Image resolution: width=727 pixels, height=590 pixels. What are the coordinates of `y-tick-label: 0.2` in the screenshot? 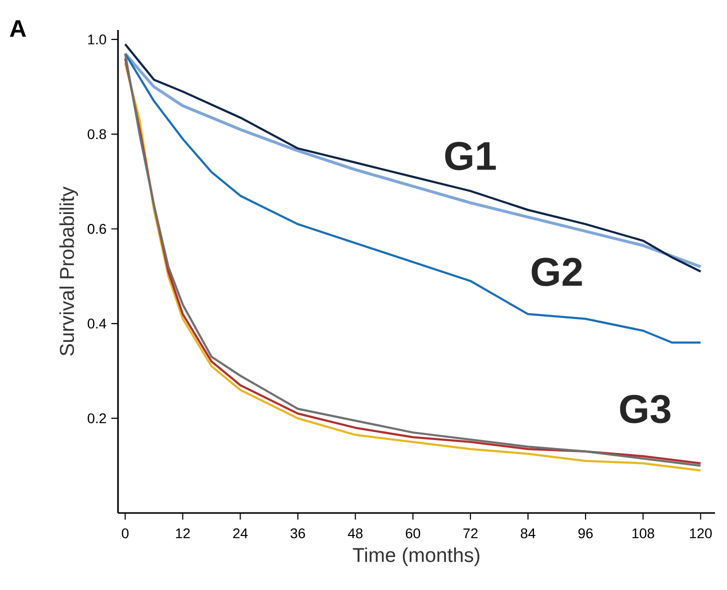 It's located at (97, 418).